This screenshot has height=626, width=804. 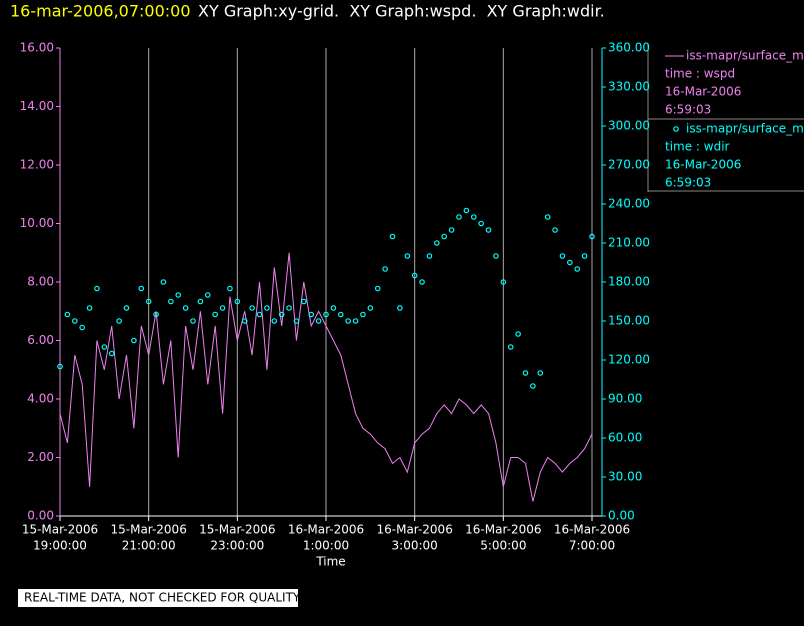 I want to click on y-tick-label: 2.00, so click(x=40, y=457).